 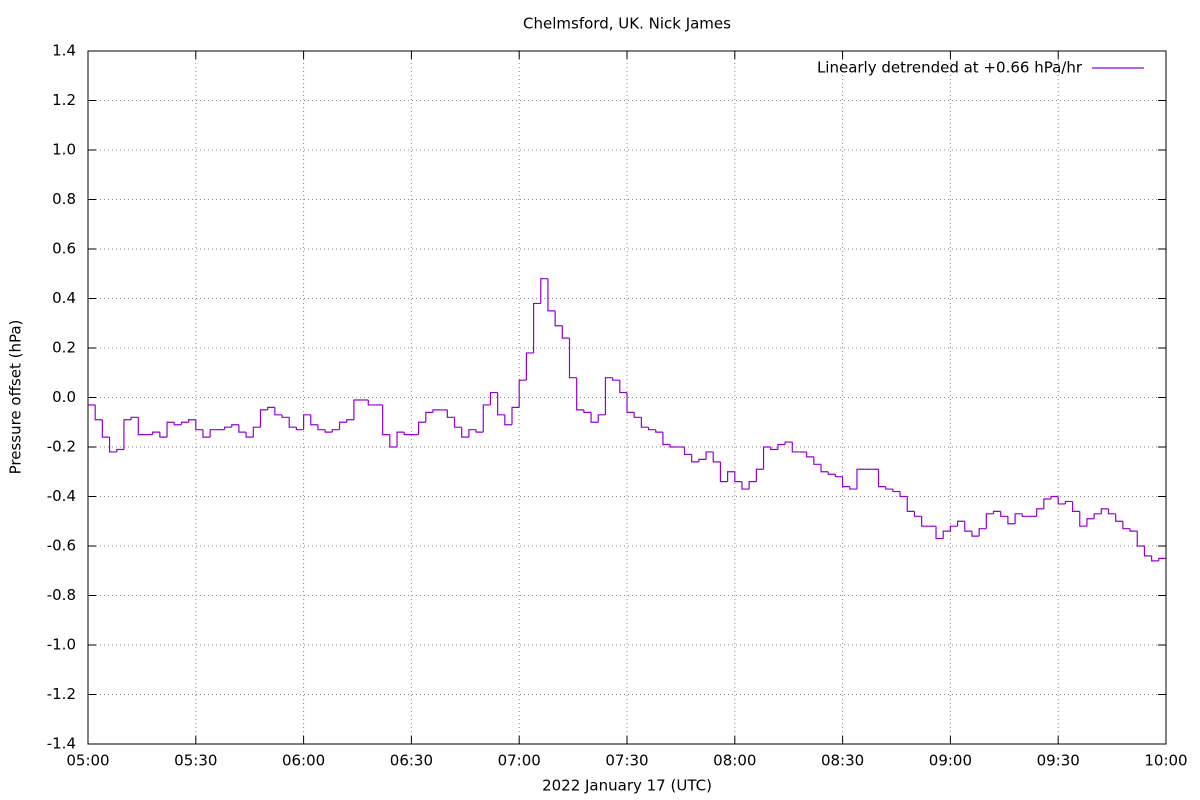 What do you see at coordinates (1058, 761) in the screenshot?
I see `x-tick-label: 09:30` at bounding box center [1058, 761].